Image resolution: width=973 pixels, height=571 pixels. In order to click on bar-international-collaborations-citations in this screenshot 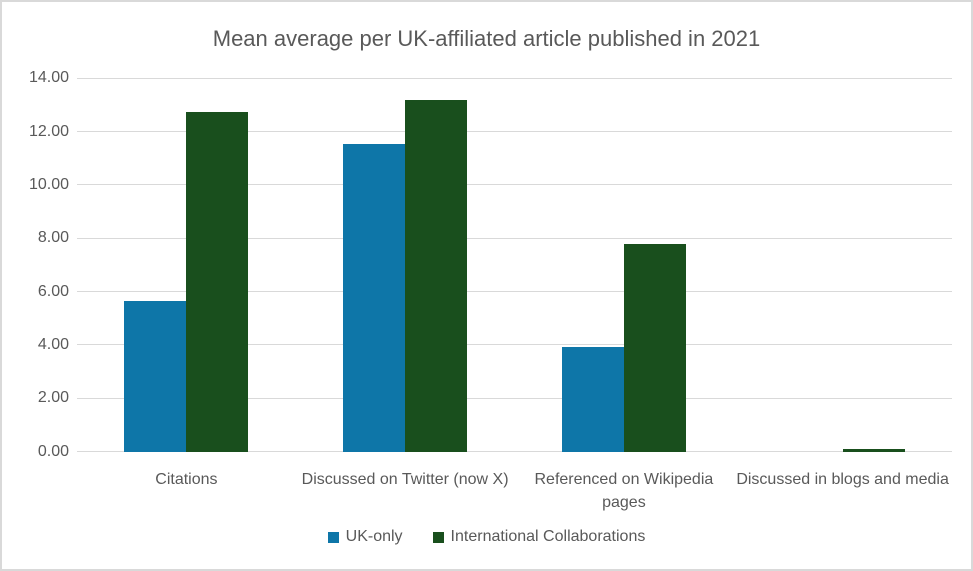, I will do `click(217, 281)`.